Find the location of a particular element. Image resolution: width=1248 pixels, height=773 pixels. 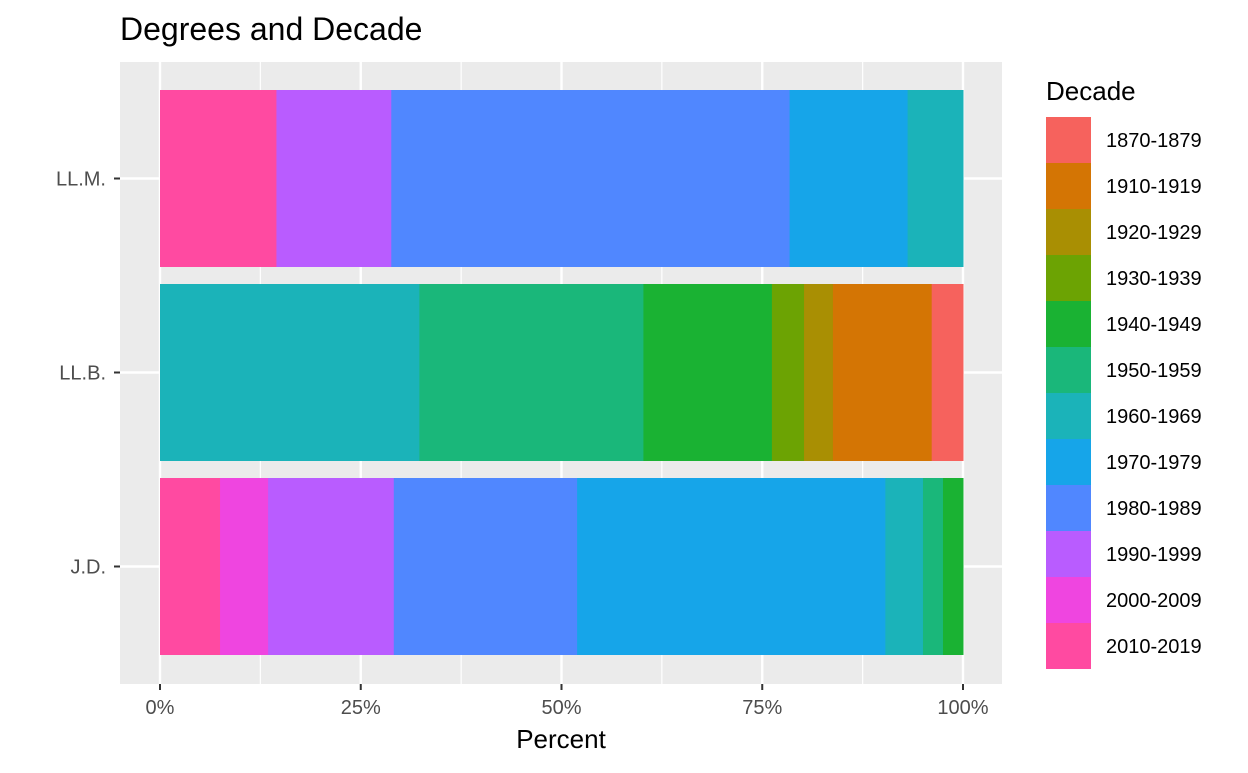

legend-label: 1910-1919 is located at coordinates (1154, 187).